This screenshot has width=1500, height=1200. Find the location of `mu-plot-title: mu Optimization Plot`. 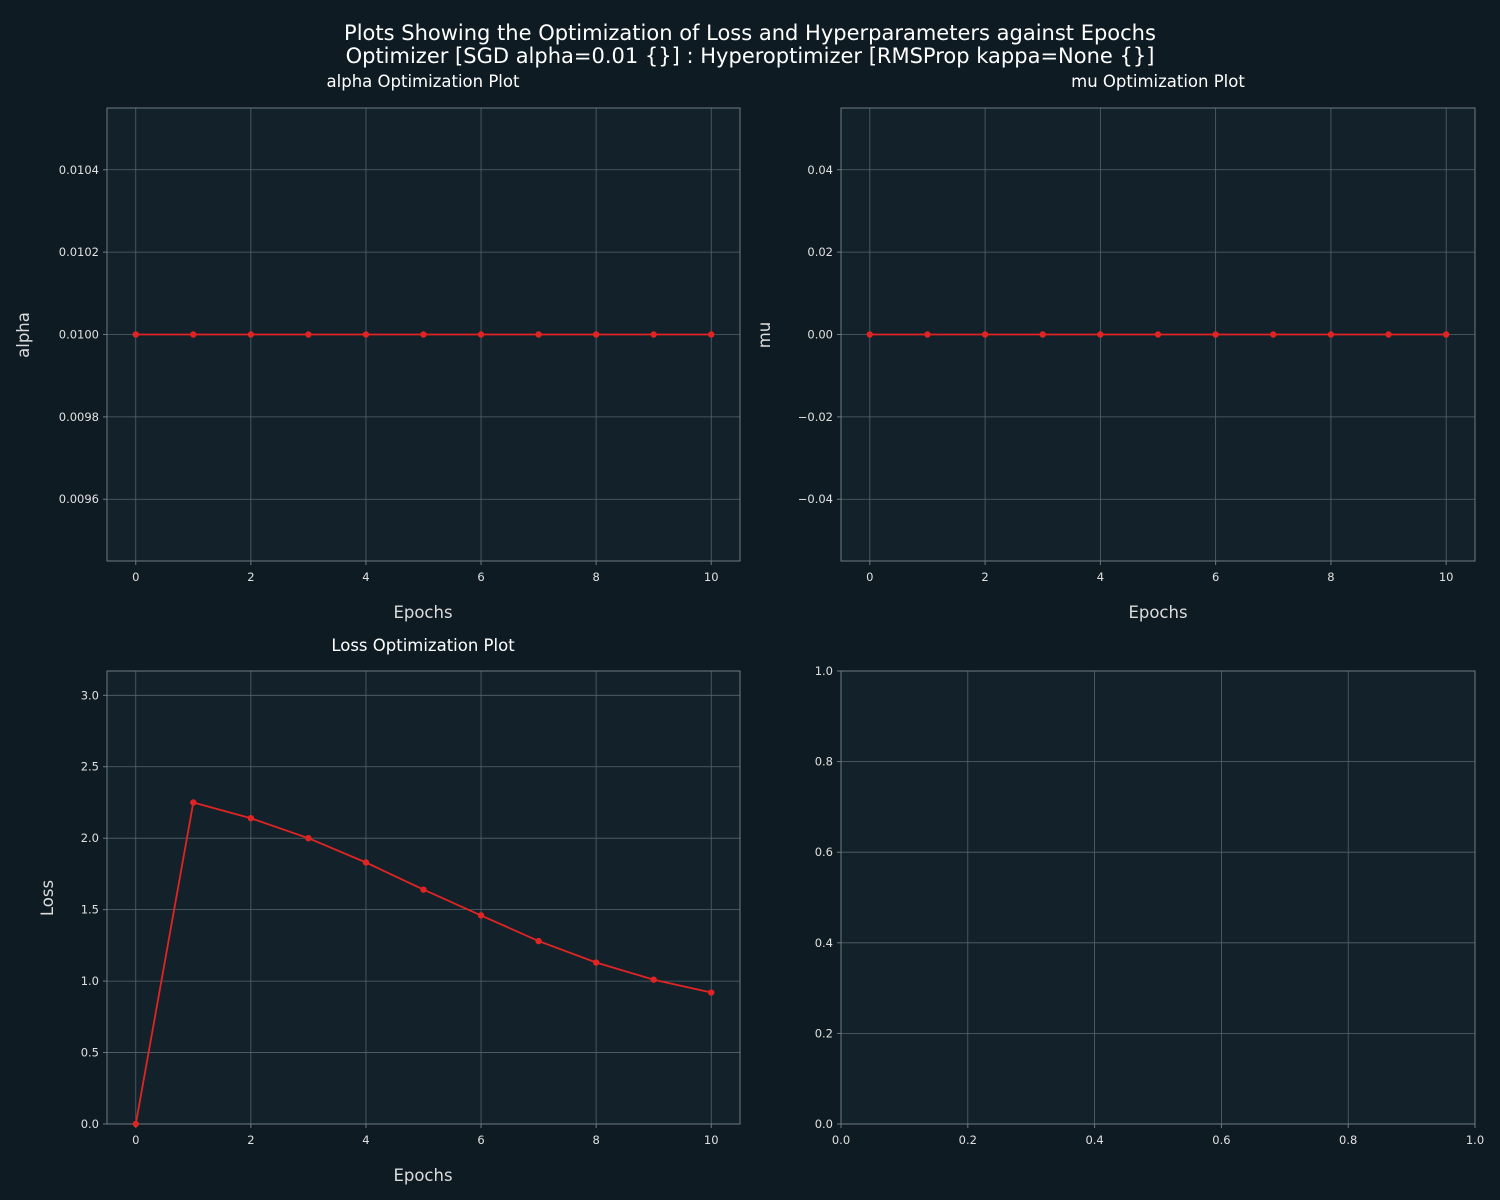

mu-plot-title: mu Optimization Plot is located at coordinates (1158, 81).